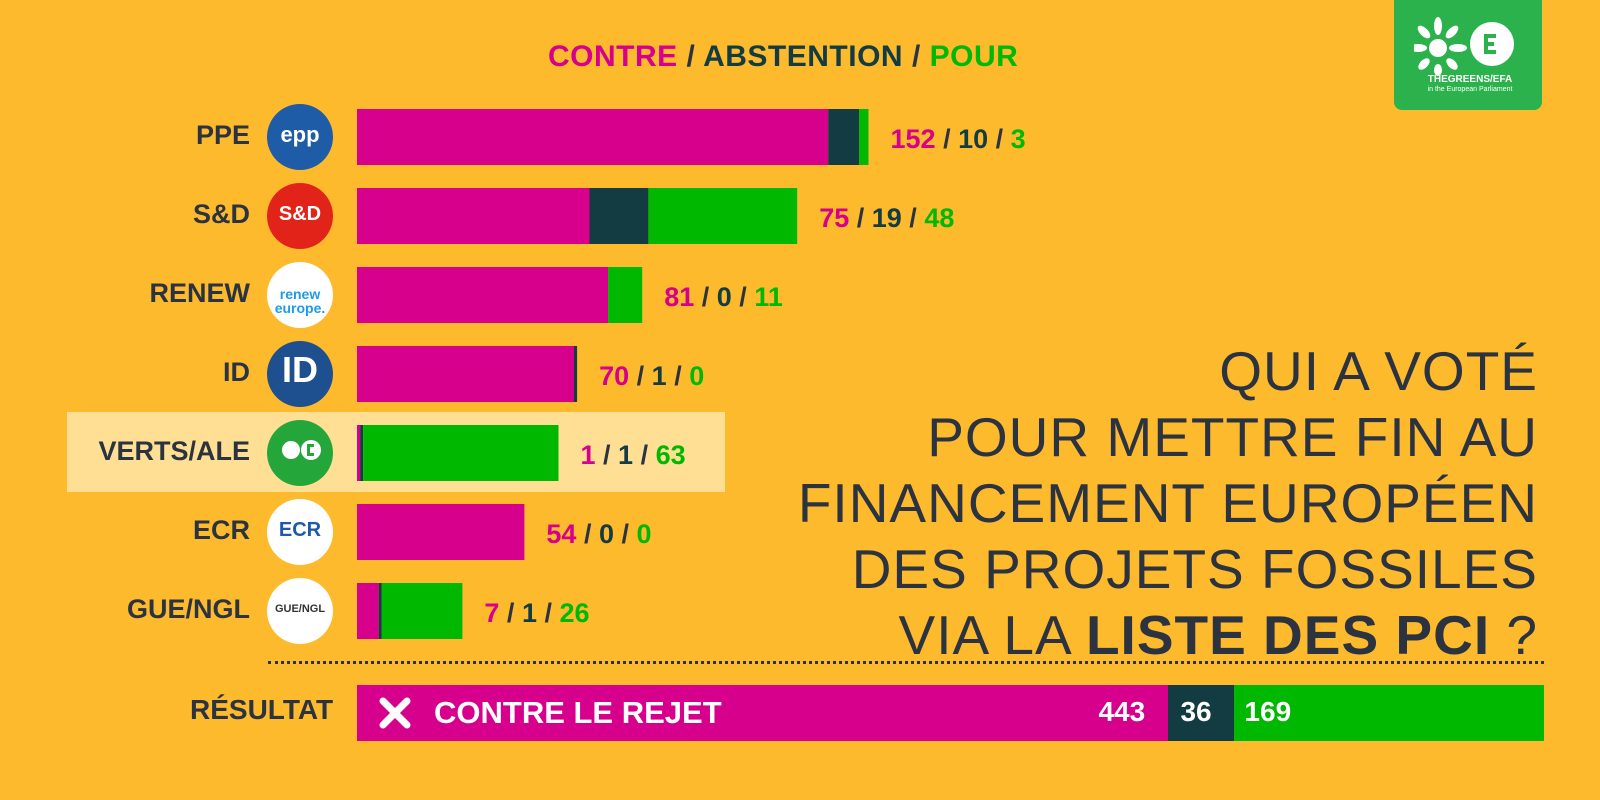  I want to click on badge-text: ECR, so click(300, 530).